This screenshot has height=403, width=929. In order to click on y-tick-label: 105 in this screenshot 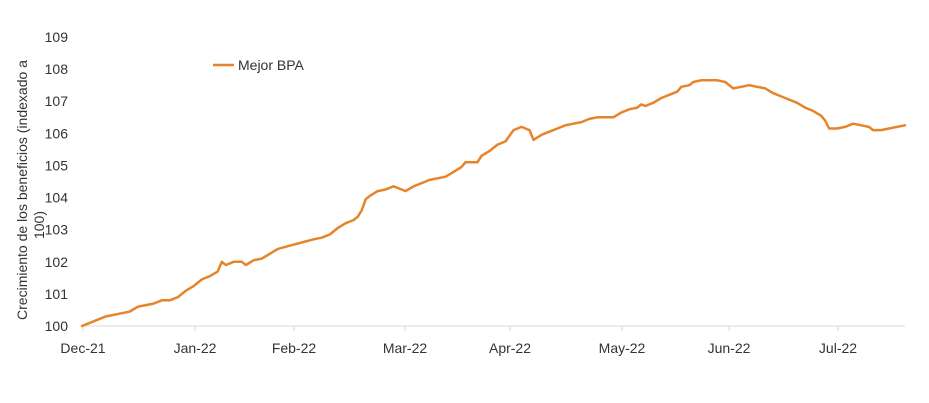, I will do `click(57, 165)`.